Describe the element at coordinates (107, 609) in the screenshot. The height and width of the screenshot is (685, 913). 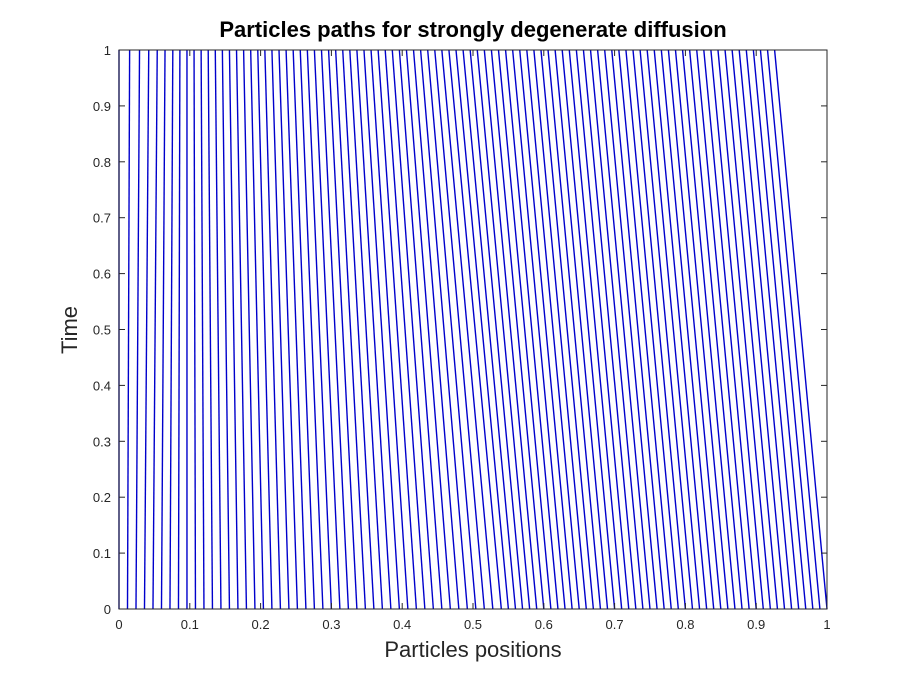
I see `y-tick-label-0: 0` at that location.